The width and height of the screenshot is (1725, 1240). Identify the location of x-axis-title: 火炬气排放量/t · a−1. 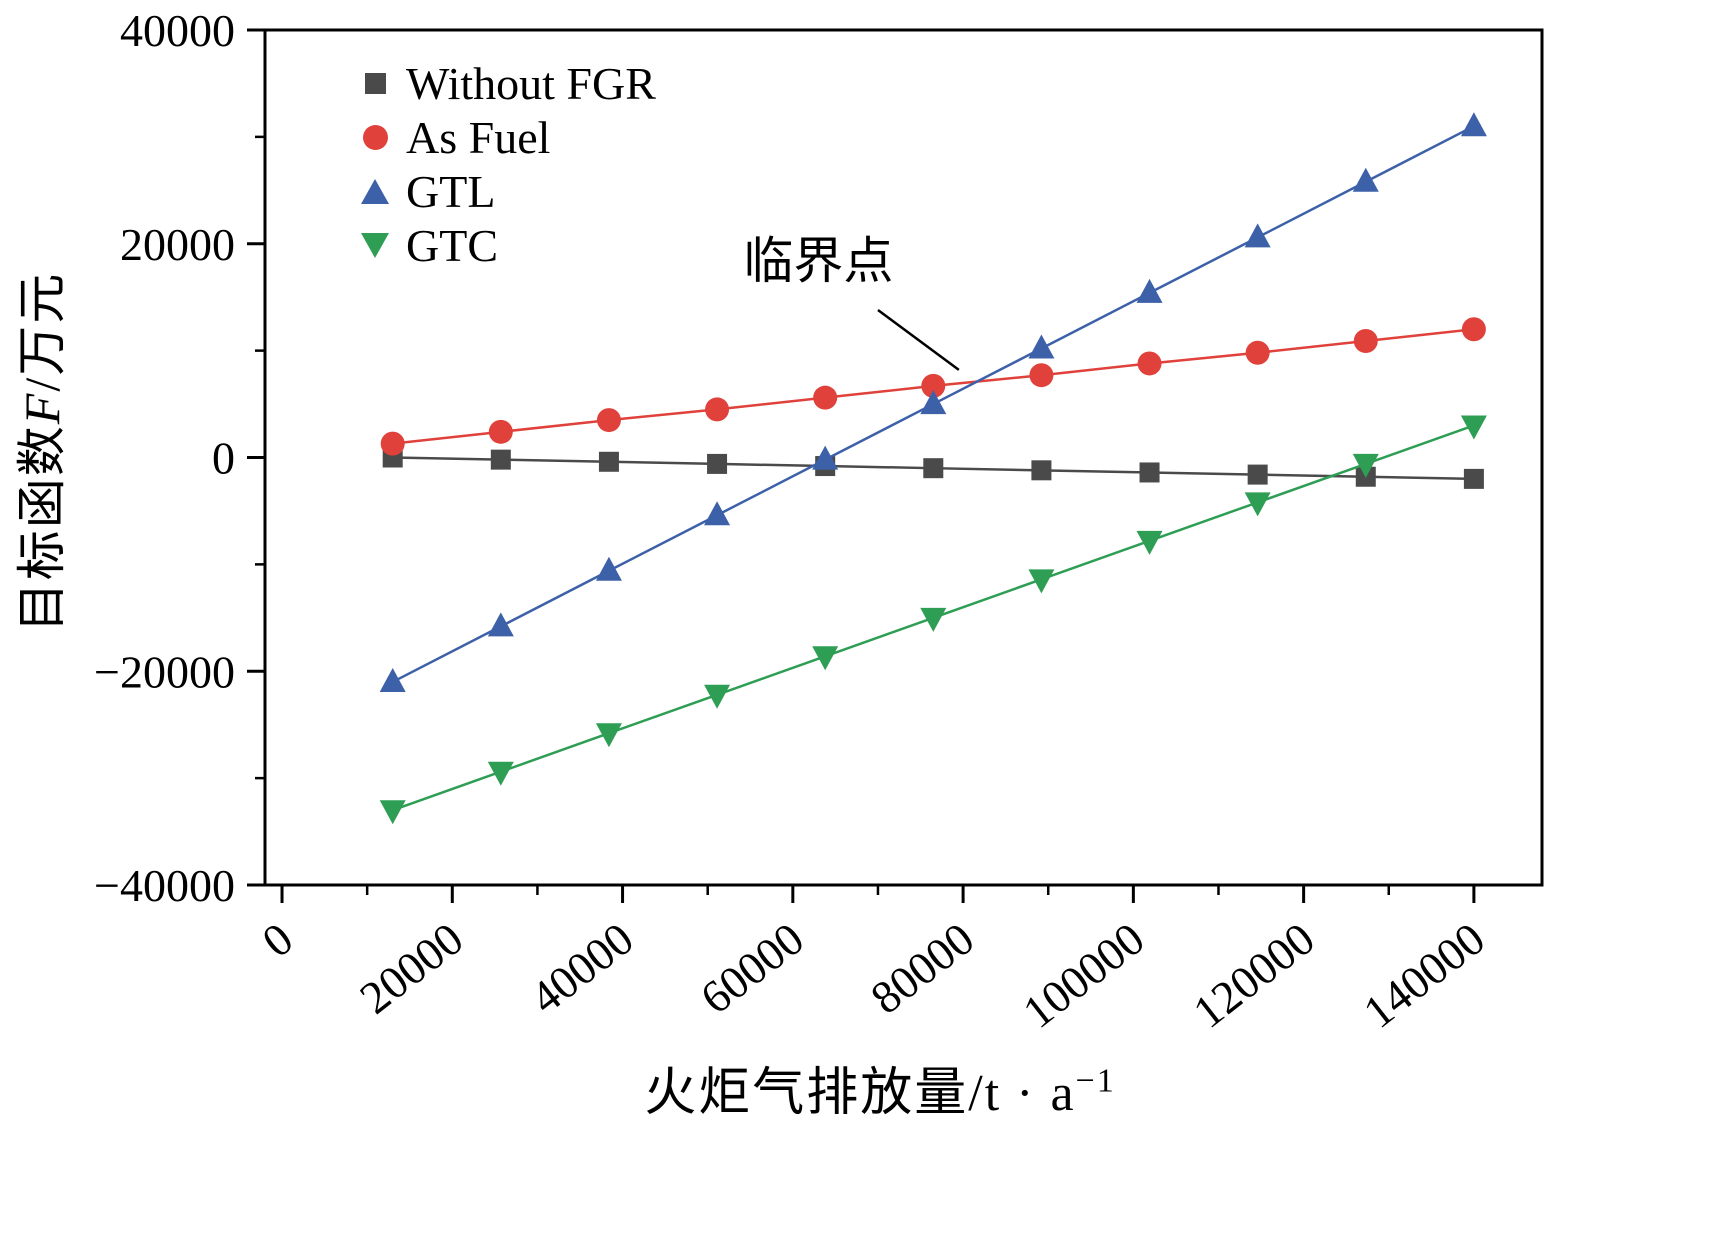
(879, 1087).